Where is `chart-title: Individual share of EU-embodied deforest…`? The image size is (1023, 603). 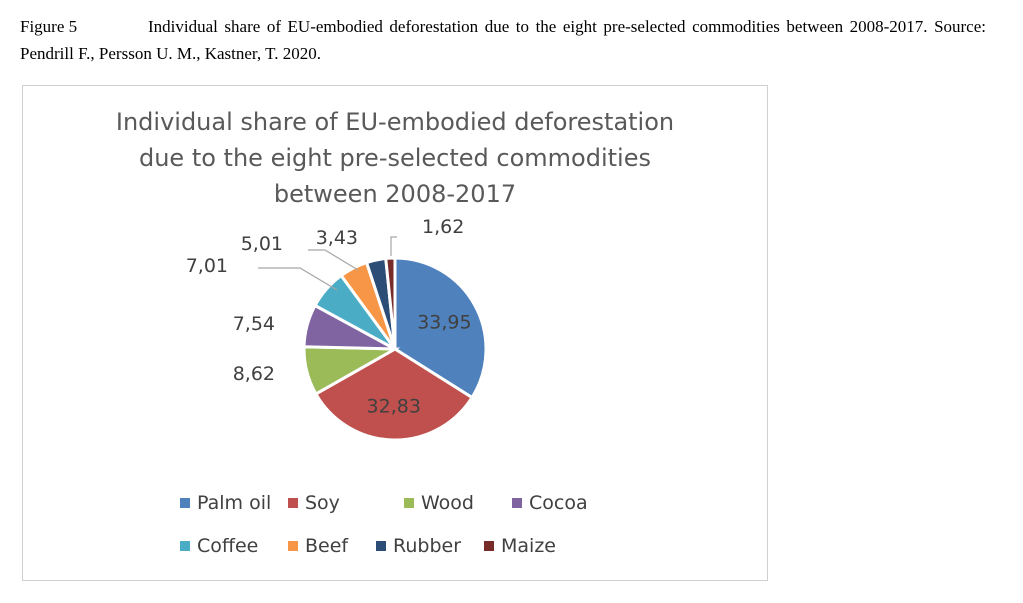
chart-title: Individual share of EU-embodied deforest… is located at coordinates (395, 158).